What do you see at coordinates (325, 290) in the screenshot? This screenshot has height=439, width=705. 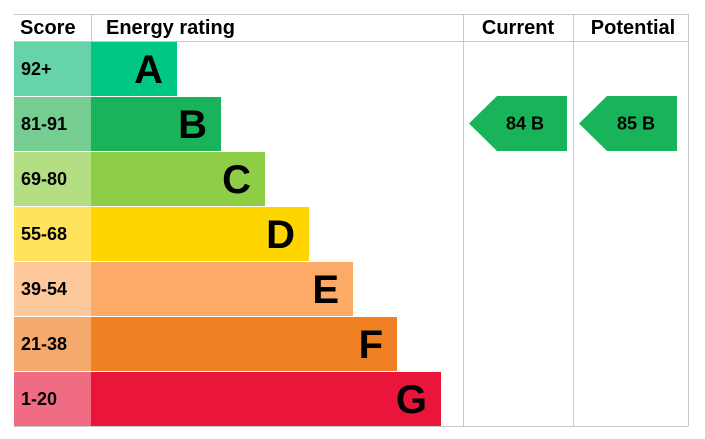 I see `rating-letter: E` at bounding box center [325, 290].